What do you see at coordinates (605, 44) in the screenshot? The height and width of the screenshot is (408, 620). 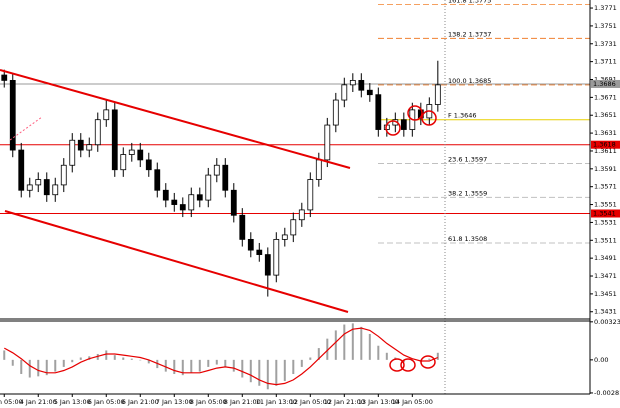 I see `y-tick-label: 1.3731` at bounding box center [605, 44].